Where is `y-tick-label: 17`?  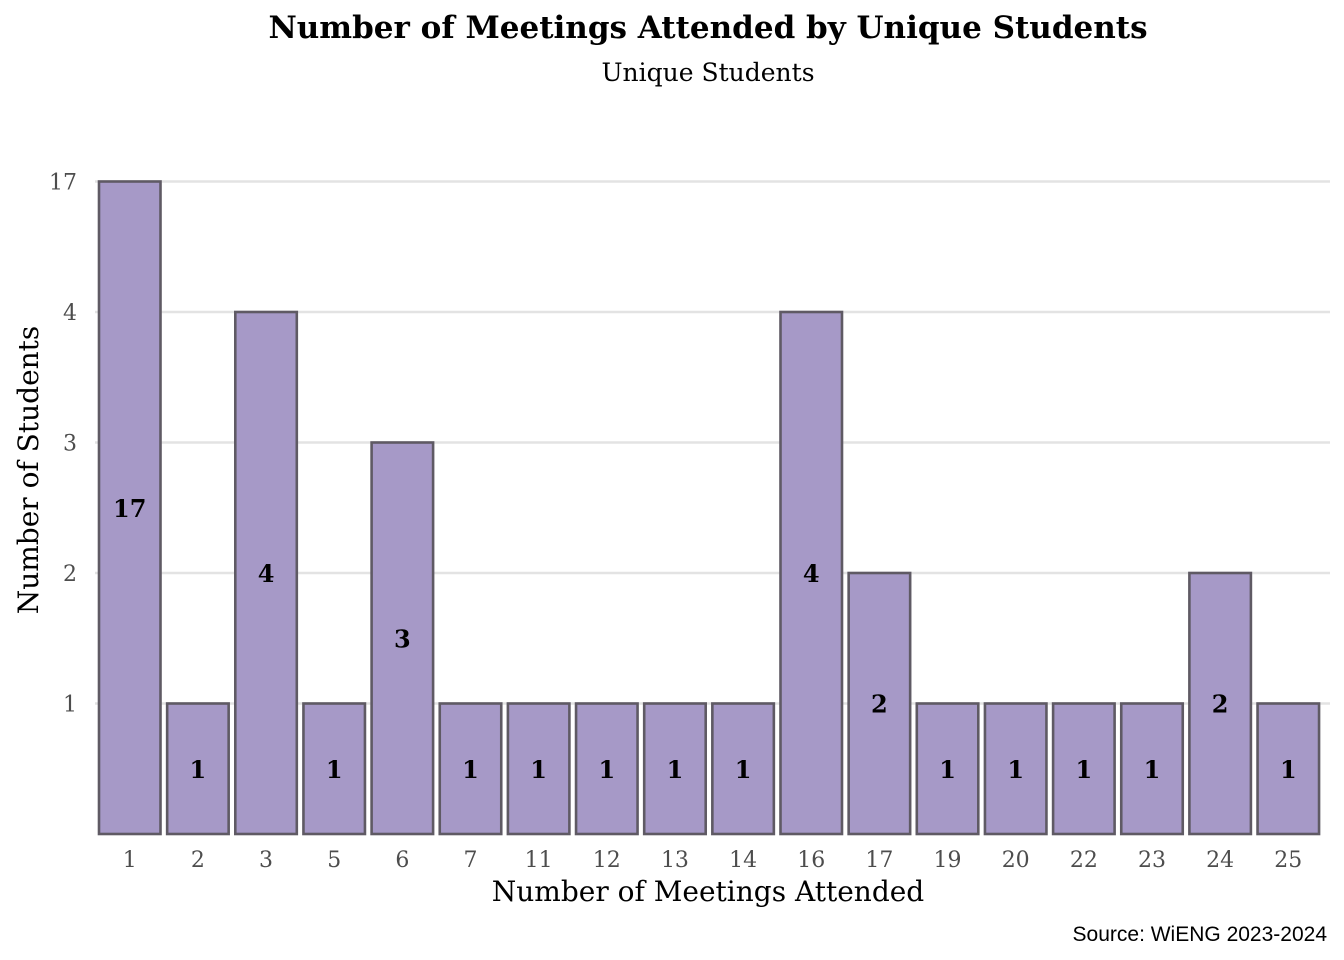
y-tick-label: 17 is located at coordinates (63, 183).